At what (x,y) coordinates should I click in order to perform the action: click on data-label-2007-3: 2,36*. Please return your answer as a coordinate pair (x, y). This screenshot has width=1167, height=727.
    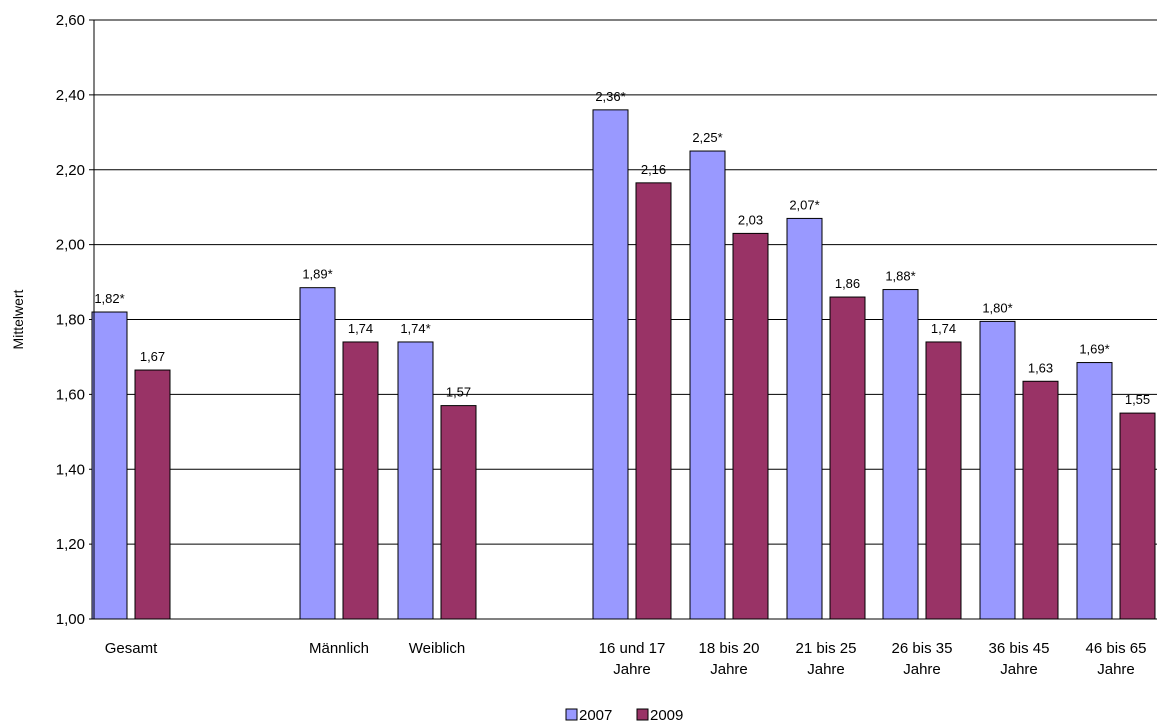
    Looking at the image, I should click on (610, 96).